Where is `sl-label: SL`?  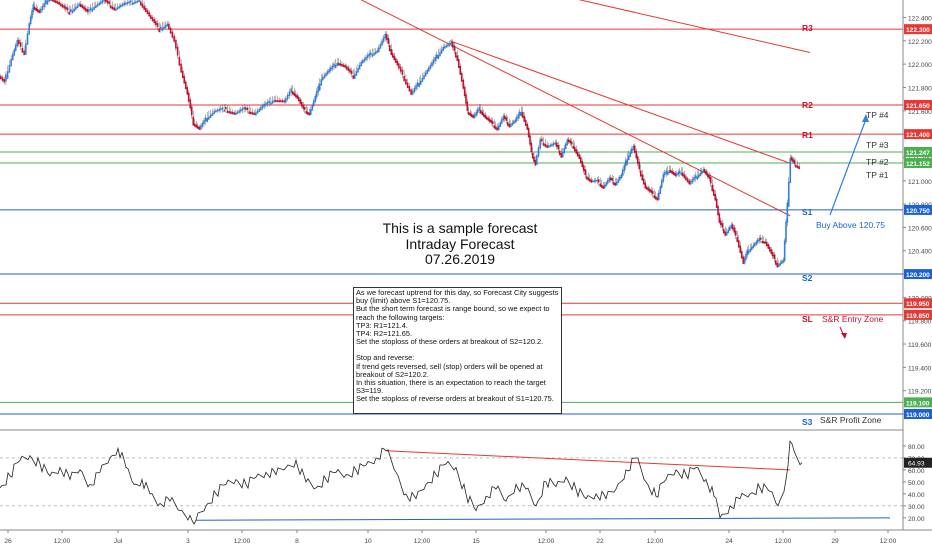
sl-label: SL is located at coordinates (807, 319).